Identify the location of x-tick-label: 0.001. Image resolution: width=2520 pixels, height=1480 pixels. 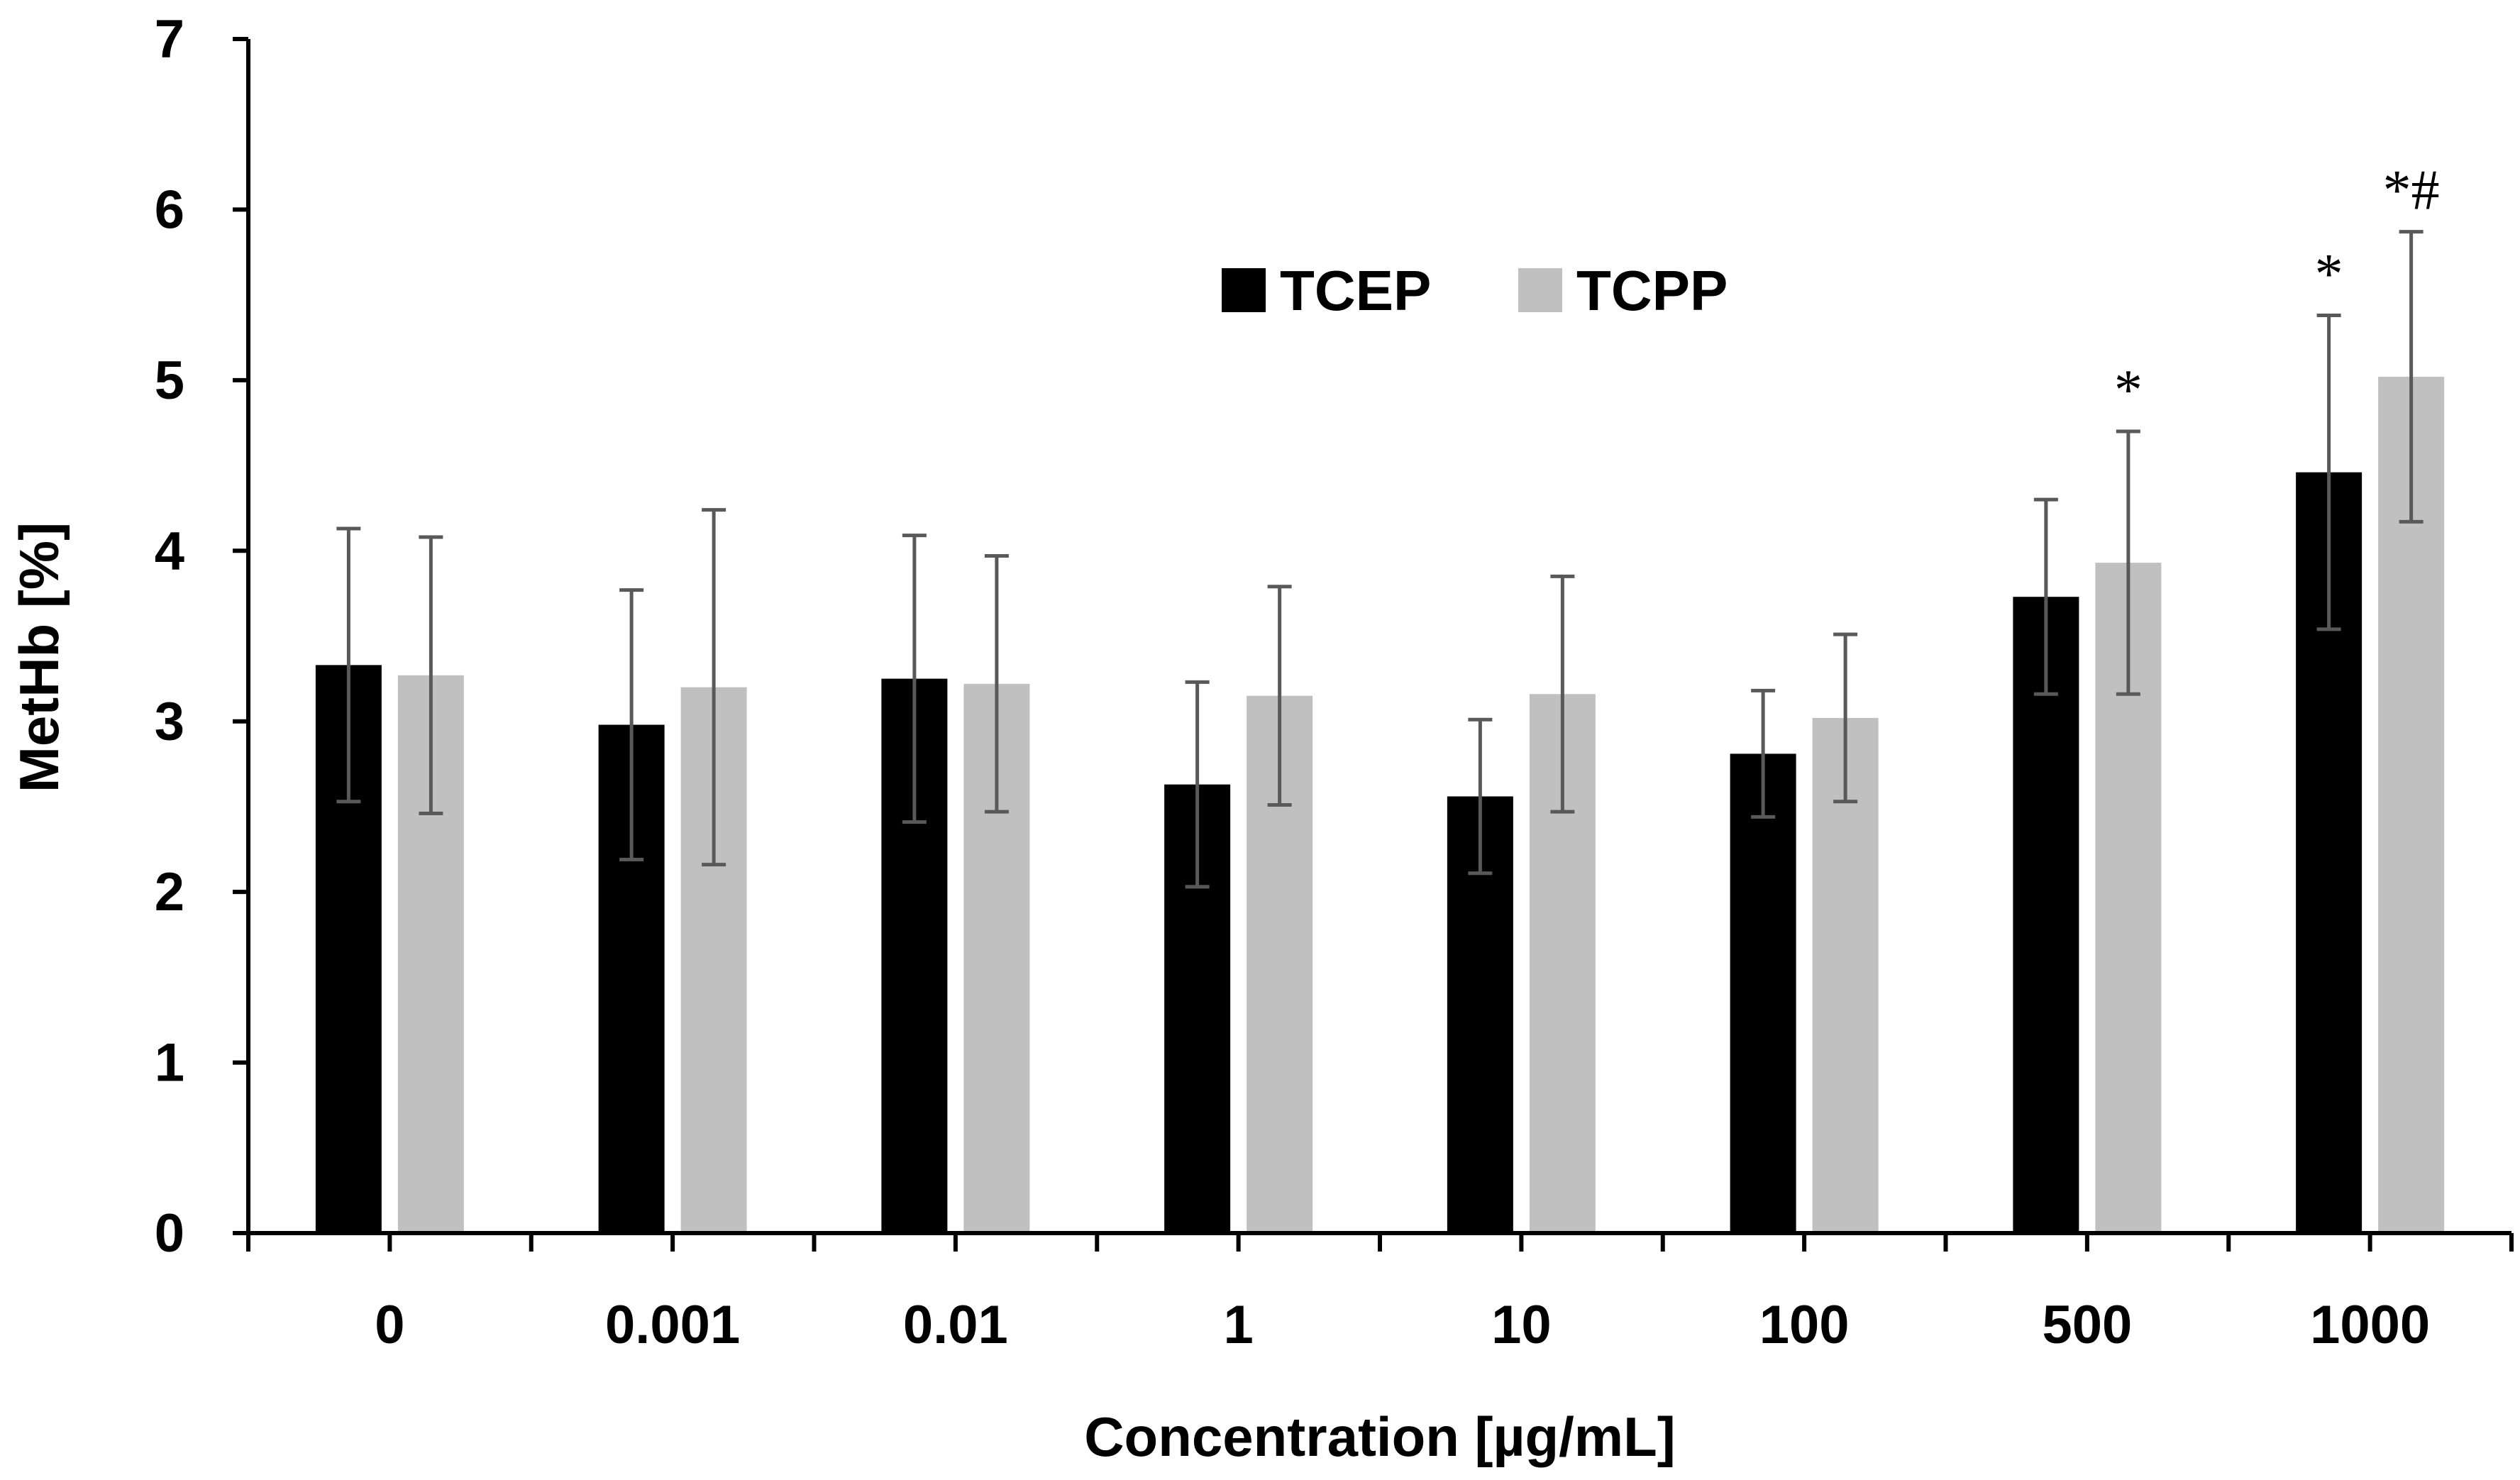
(672, 1325).